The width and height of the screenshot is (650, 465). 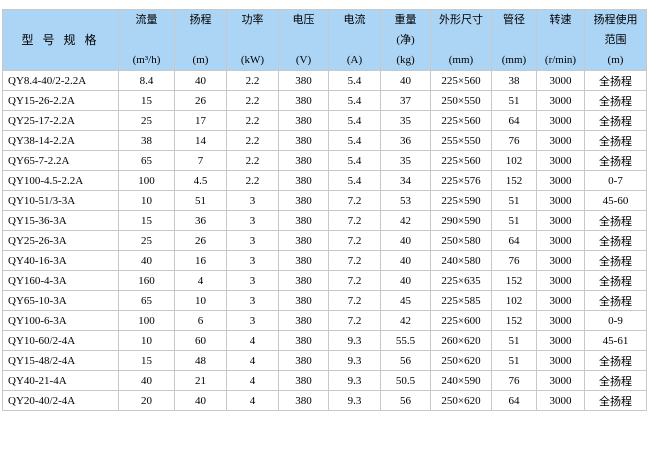 What do you see at coordinates (615, 340) in the screenshot?
I see `value-cell: 45-61` at bounding box center [615, 340].